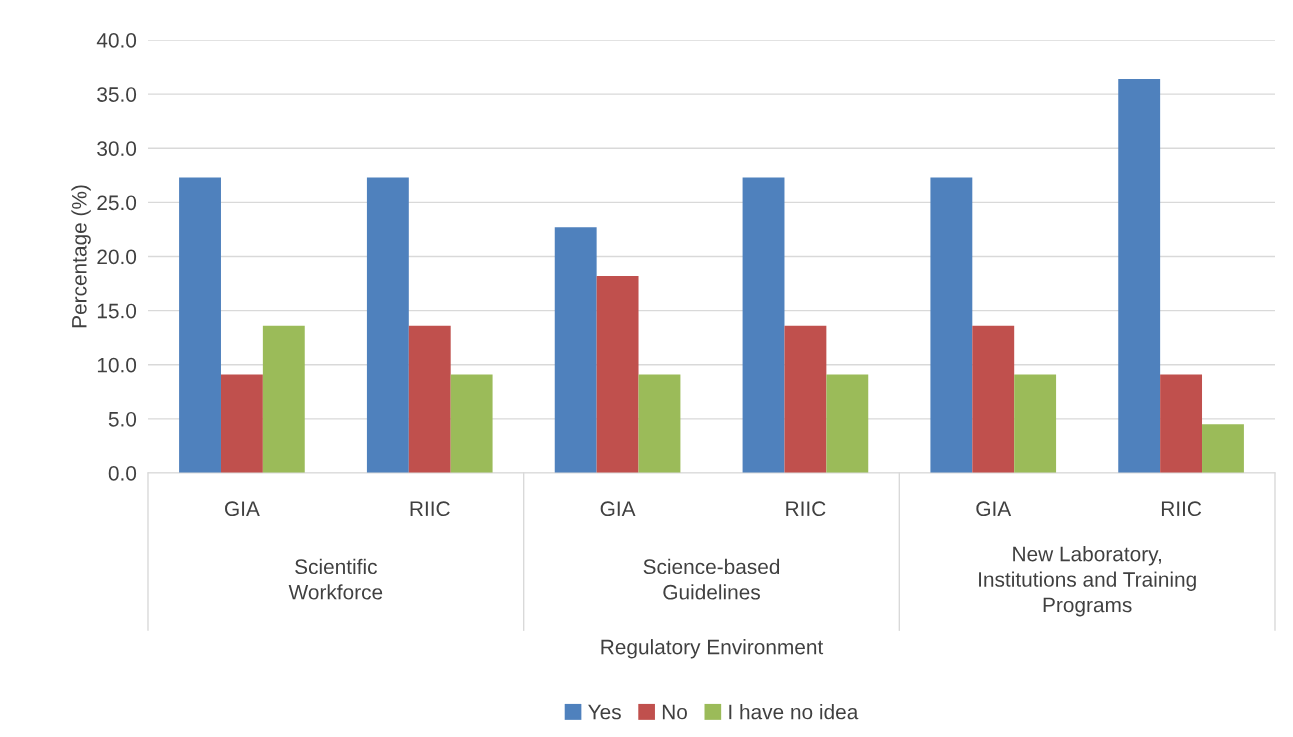  What do you see at coordinates (117, 311) in the screenshot?
I see `y-tick-label: 15.0` at bounding box center [117, 311].